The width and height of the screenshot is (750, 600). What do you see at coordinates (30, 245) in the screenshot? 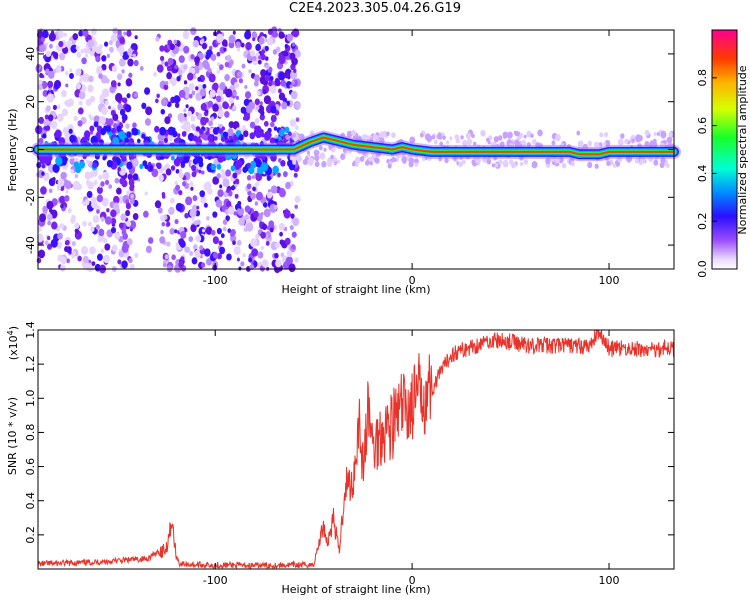
I see `y-tick-label: -40` at bounding box center [30, 245].